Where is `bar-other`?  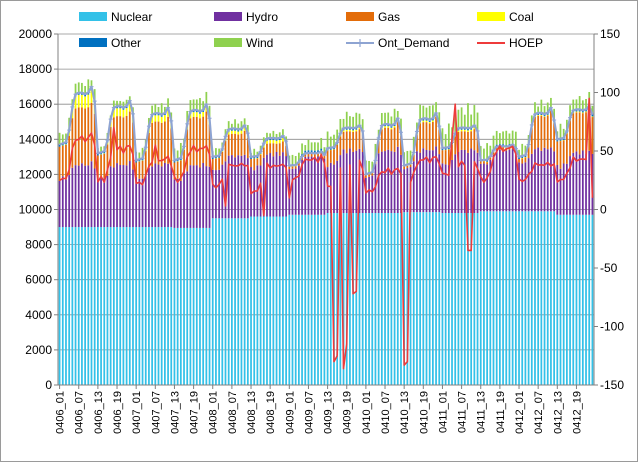
bar-other is located at coordinates (321, 149).